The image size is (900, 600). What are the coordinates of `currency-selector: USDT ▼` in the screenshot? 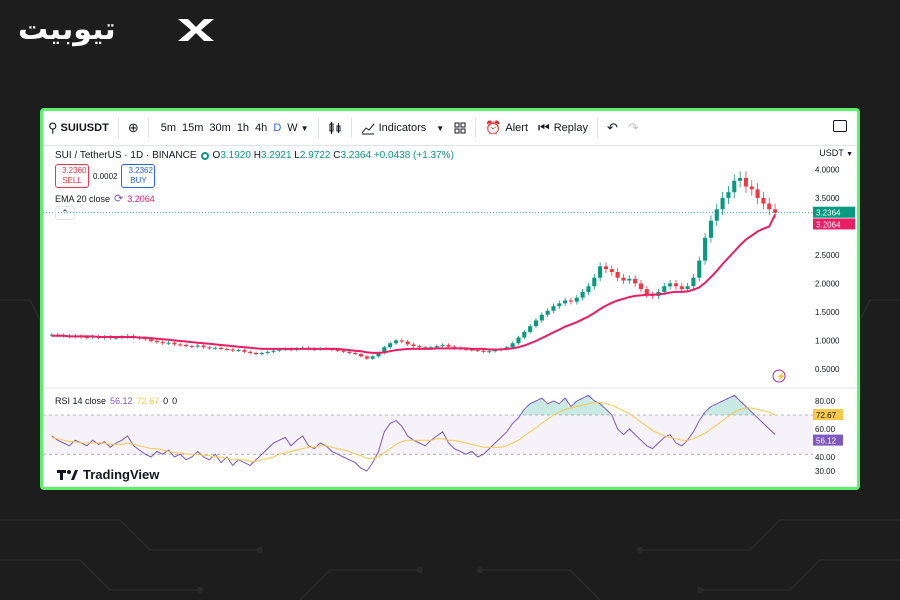 It's located at (836, 153).